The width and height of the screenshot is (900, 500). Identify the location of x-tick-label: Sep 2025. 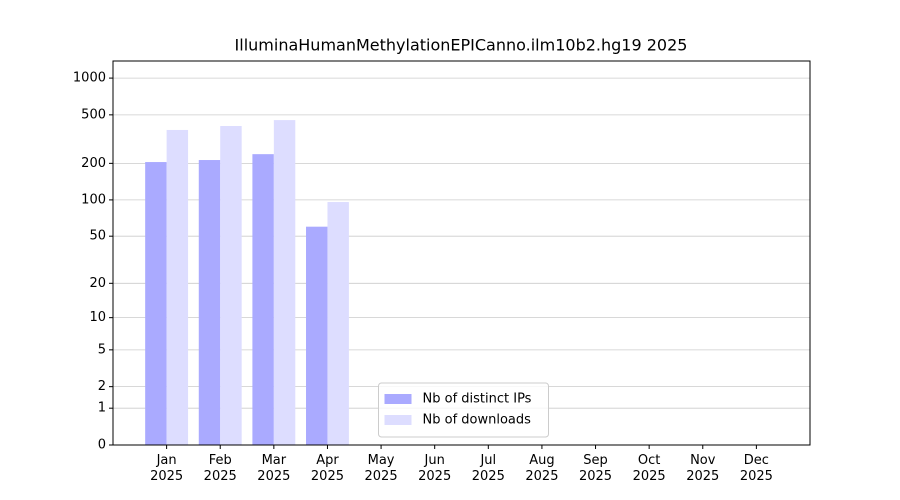
(595, 468).